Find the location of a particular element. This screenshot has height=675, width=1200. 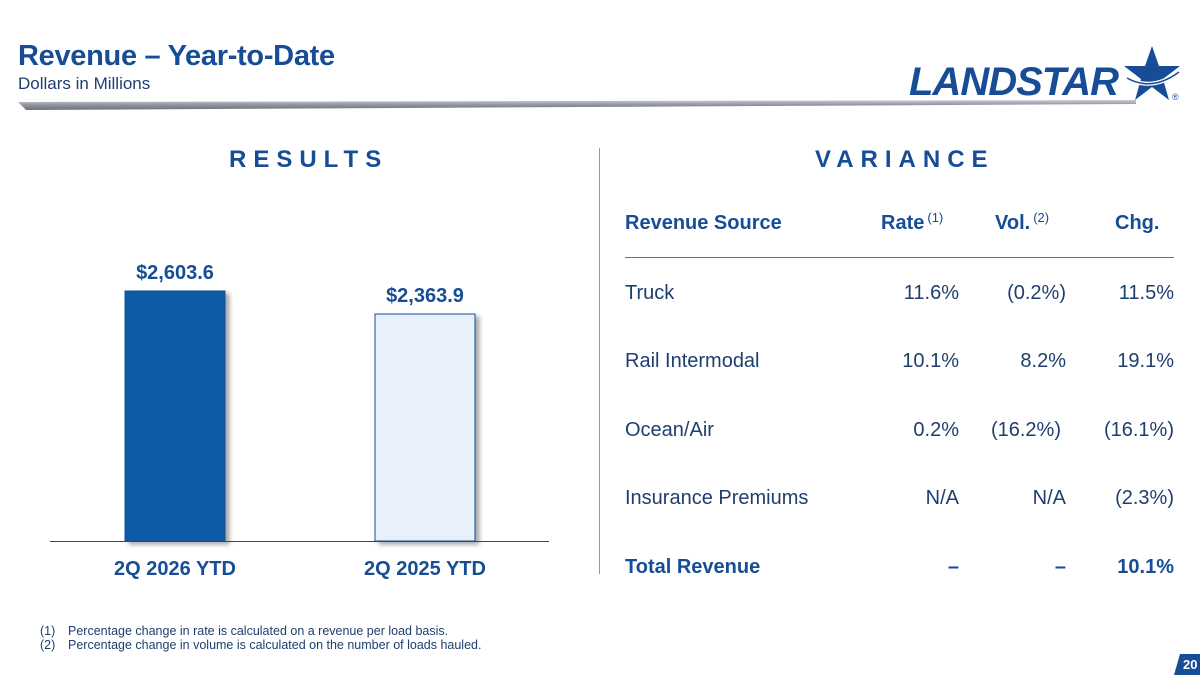

table-row: Rail Intermodal 10.1% 8.2% 19.1% is located at coordinates (905, 365).